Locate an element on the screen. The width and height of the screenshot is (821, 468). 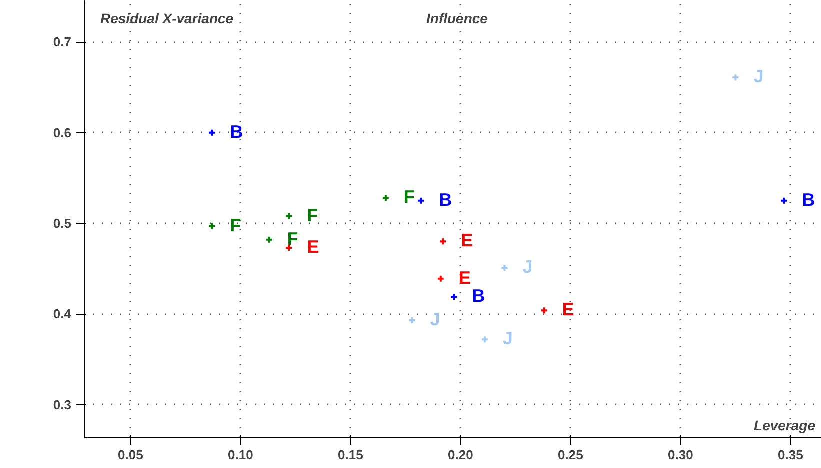
series-label: F is located at coordinates (292, 238).